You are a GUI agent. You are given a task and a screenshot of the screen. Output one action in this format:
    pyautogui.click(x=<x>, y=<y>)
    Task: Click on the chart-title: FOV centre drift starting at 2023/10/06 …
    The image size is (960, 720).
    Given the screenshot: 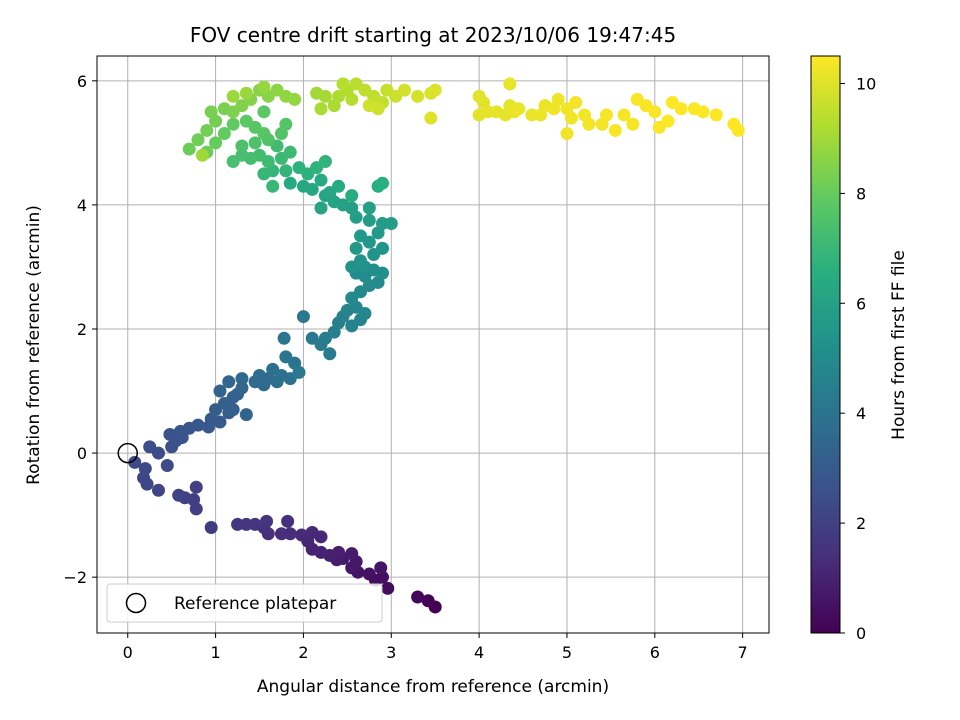 What is the action you would take?
    pyautogui.click(x=433, y=35)
    